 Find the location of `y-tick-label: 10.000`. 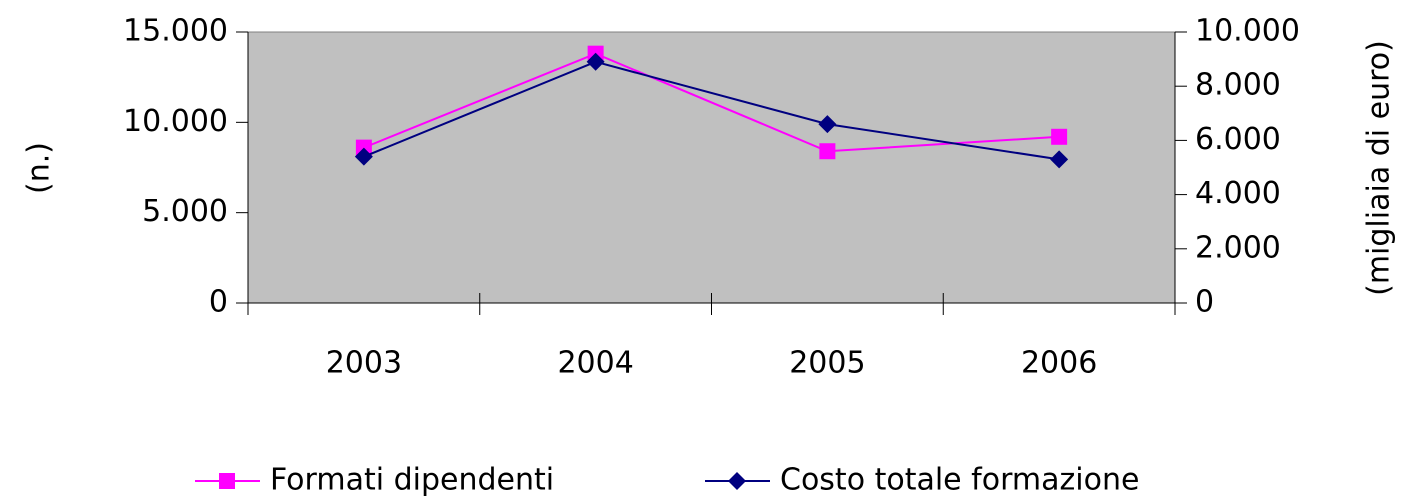

y-tick-label: 10.000 is located at coordinates (175, 121).